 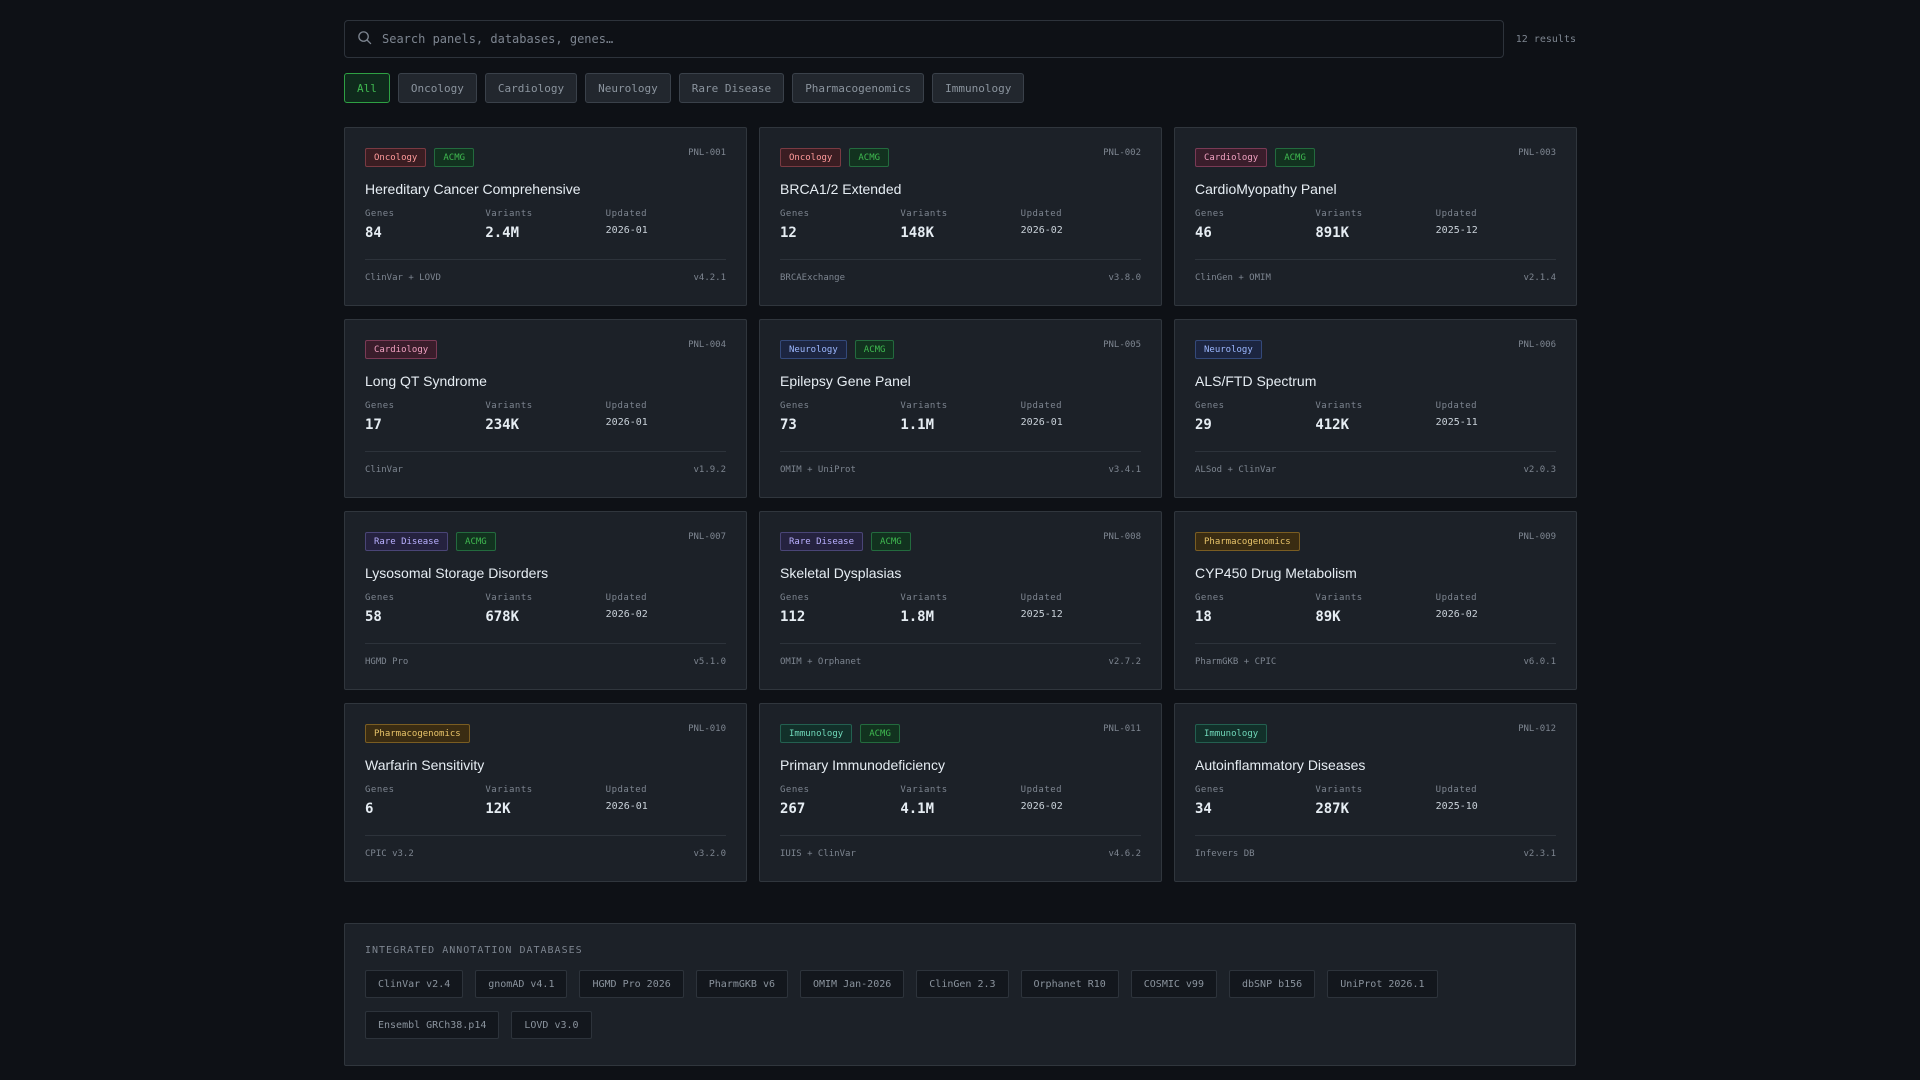 I want to click on updated-label: Updated, so click(x=1456, y=406).